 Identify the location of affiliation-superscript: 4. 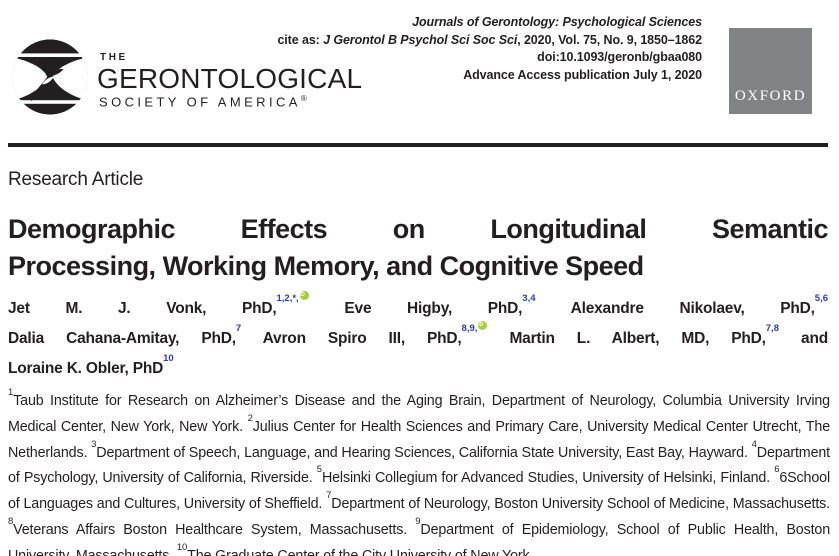
(754, 444).